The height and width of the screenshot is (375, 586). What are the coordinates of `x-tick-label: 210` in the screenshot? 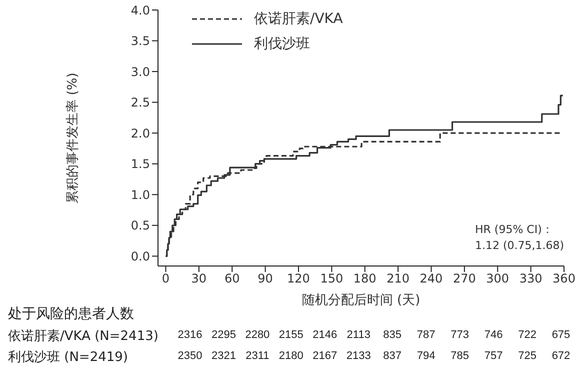 It's located at (398, 279).